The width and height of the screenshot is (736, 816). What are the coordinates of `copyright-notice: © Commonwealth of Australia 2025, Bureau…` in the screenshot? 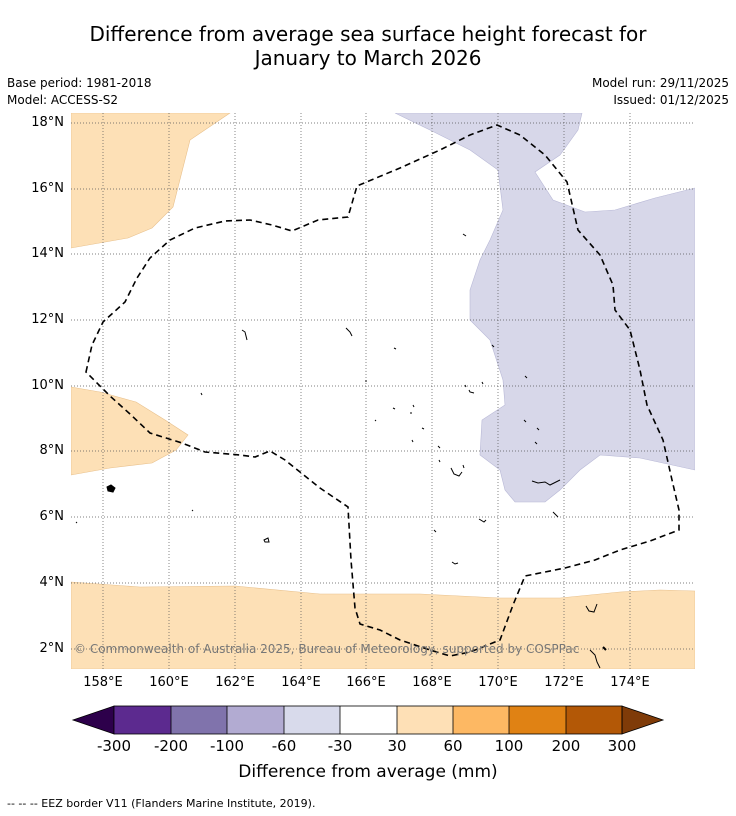 It's located at (326, 649).